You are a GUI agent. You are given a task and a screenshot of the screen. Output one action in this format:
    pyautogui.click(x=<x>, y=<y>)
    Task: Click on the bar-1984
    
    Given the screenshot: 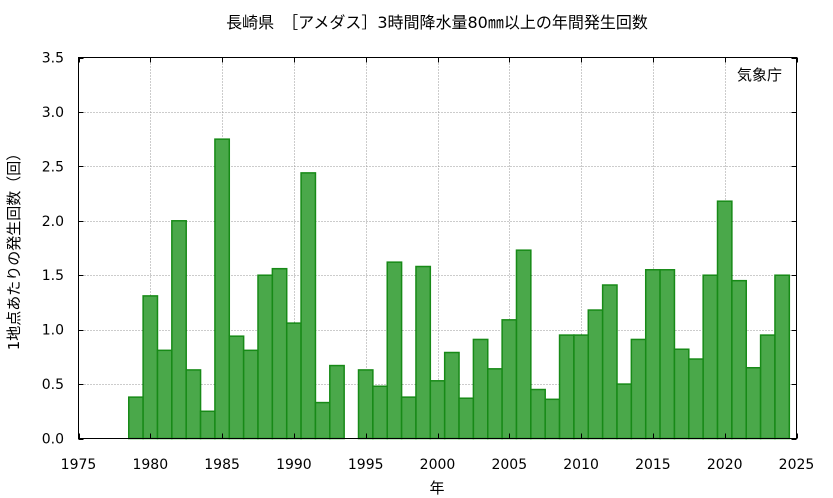 What is the action you would take?
    pyautogui.click(x=207, y=425)
    